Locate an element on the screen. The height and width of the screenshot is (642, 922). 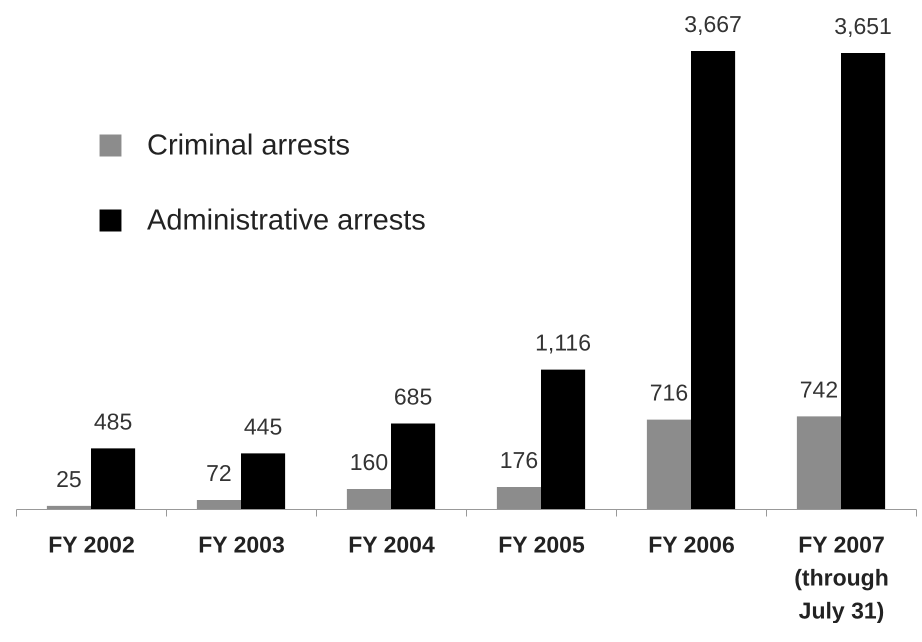
data-label: 3,651 is located at coordinates (863, 26).